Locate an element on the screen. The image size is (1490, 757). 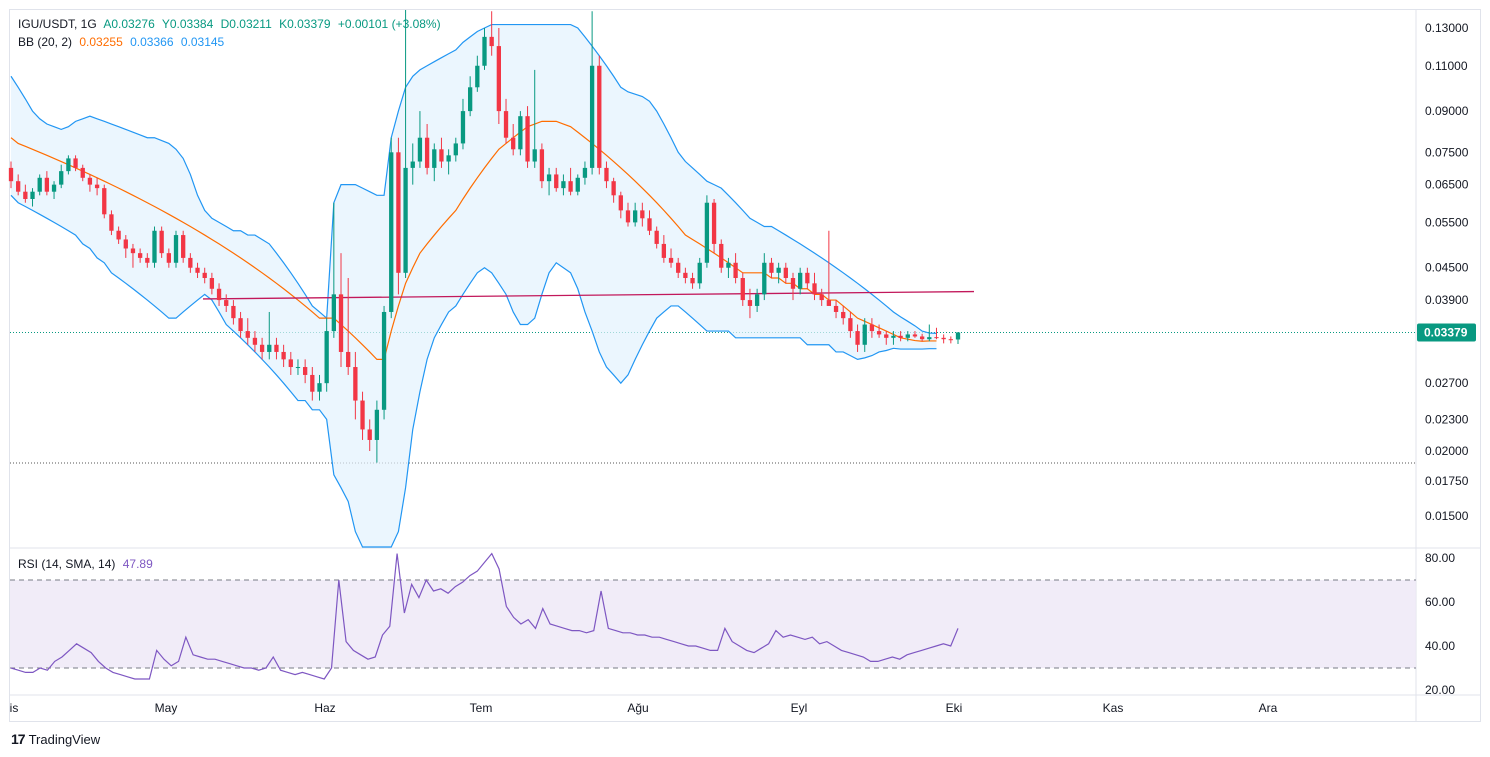
price-tick-label: 0.01750 is located at coordinates (1447, 481).